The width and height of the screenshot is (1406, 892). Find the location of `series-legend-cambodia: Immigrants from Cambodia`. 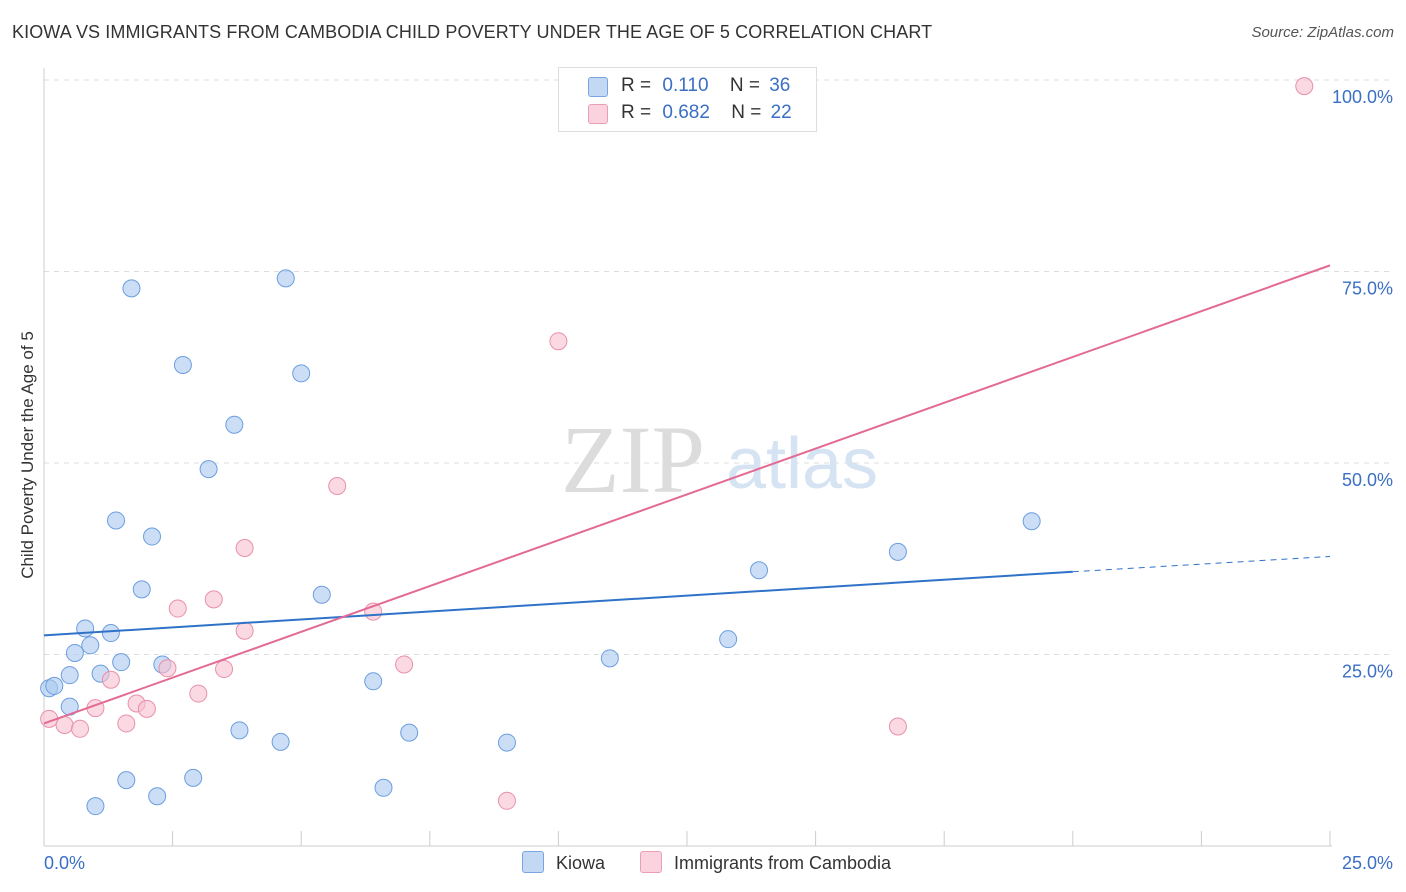

series-legend-cambodia: Immigrants from Cambodia is located at coordinates (765, 862).